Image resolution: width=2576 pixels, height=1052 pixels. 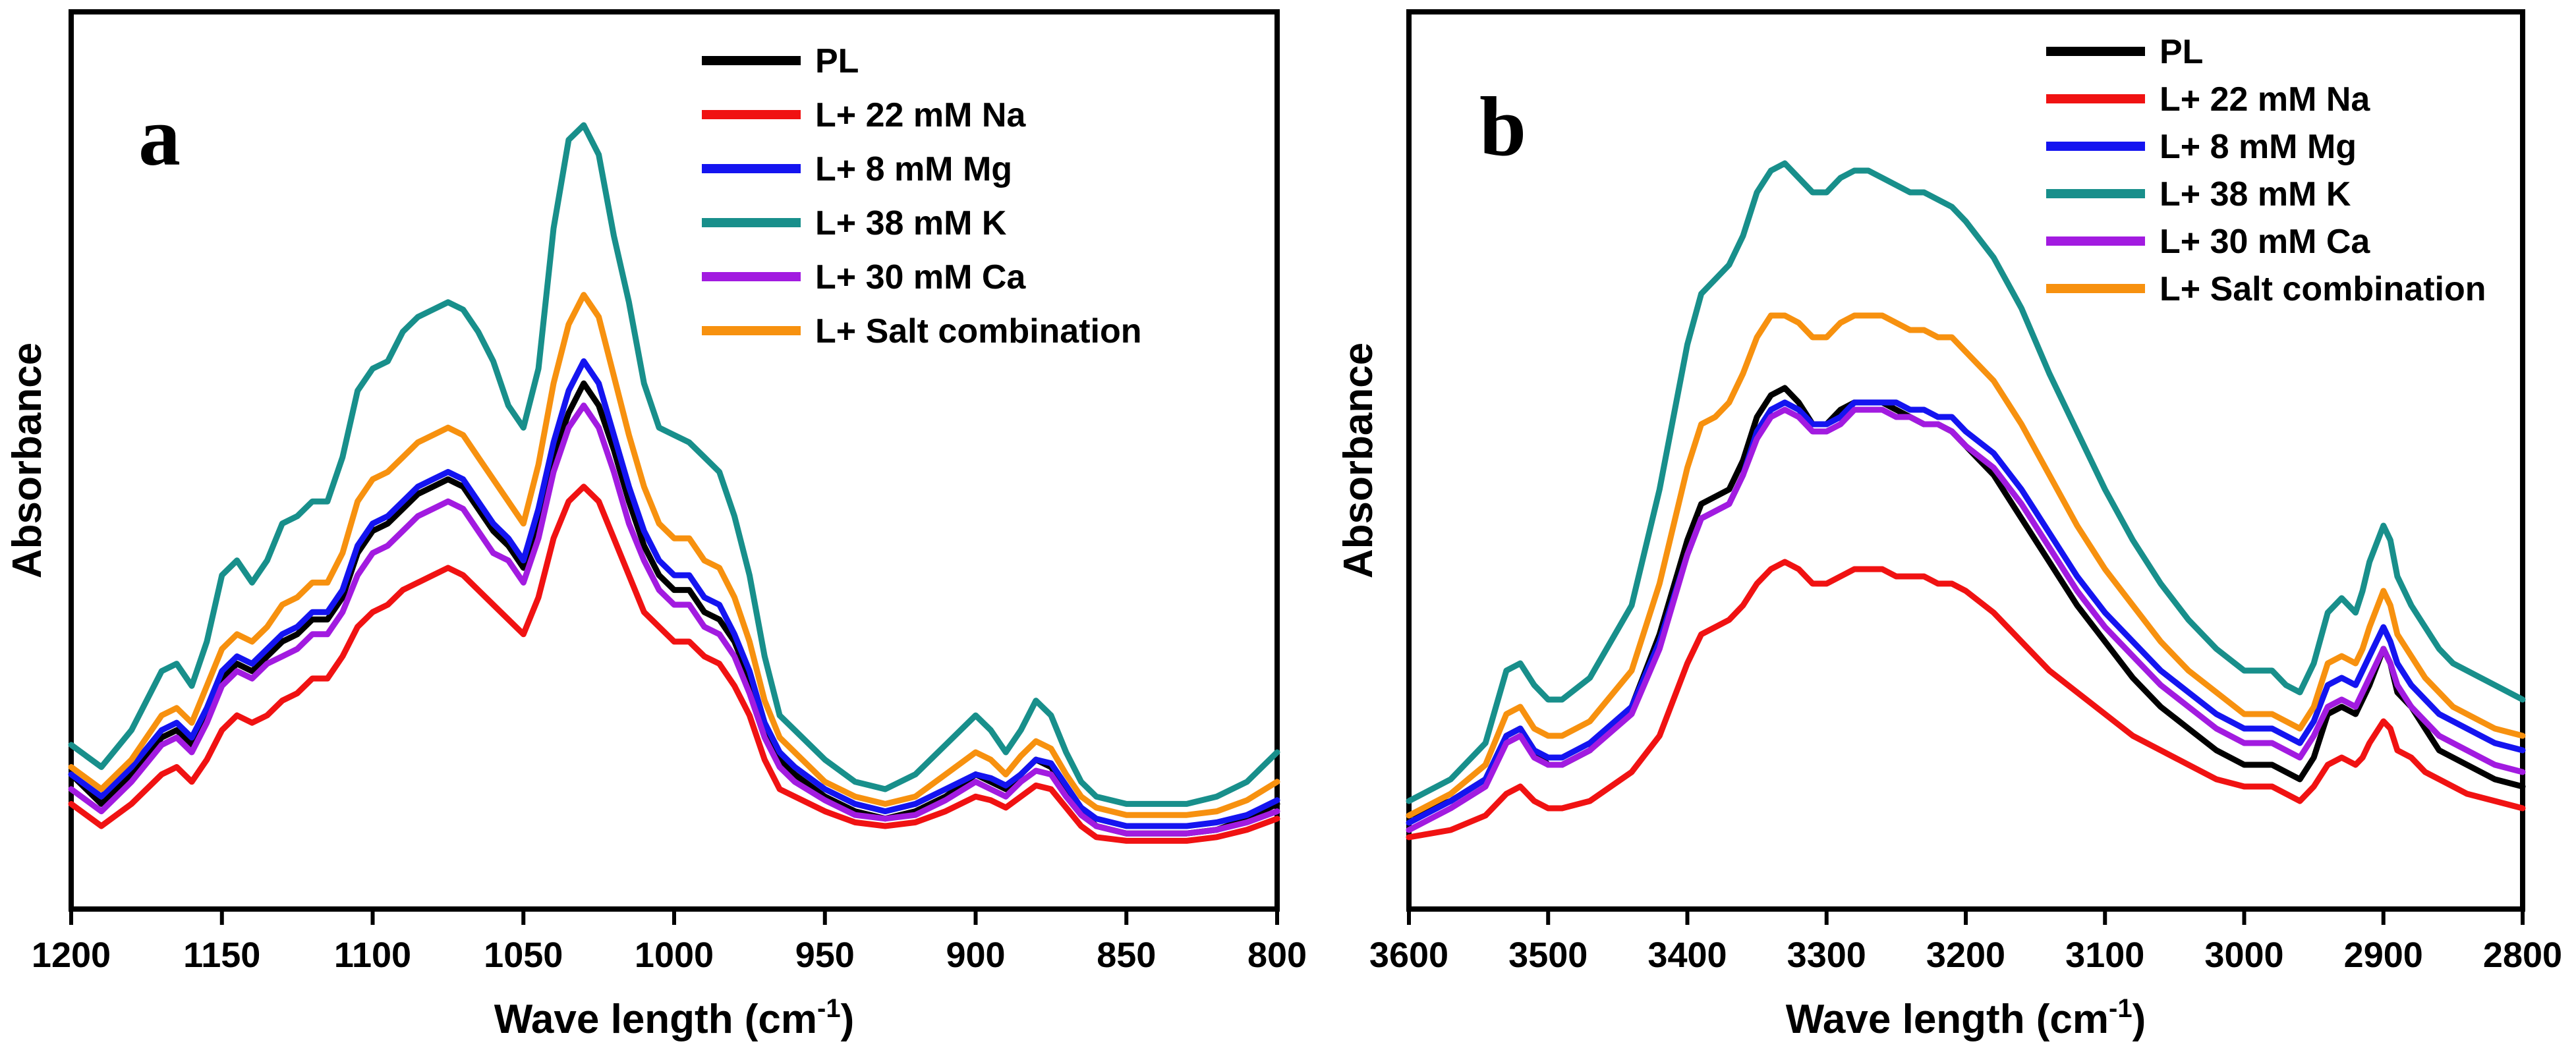 What do you see at coordinates (829, 1009) in the screenshot?
I see `x-axis-label-sup-a: -1` at bounding box center [829, 1009].